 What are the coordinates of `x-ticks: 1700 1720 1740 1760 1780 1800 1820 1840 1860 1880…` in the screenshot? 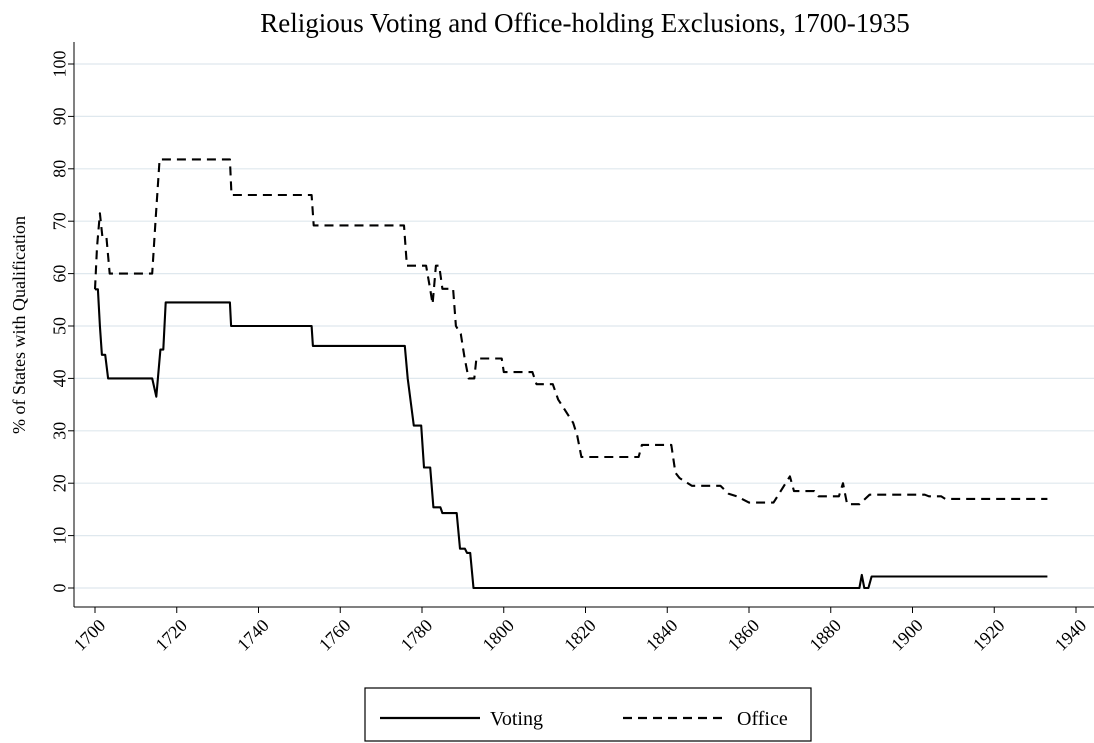 It's located at (580, 631).